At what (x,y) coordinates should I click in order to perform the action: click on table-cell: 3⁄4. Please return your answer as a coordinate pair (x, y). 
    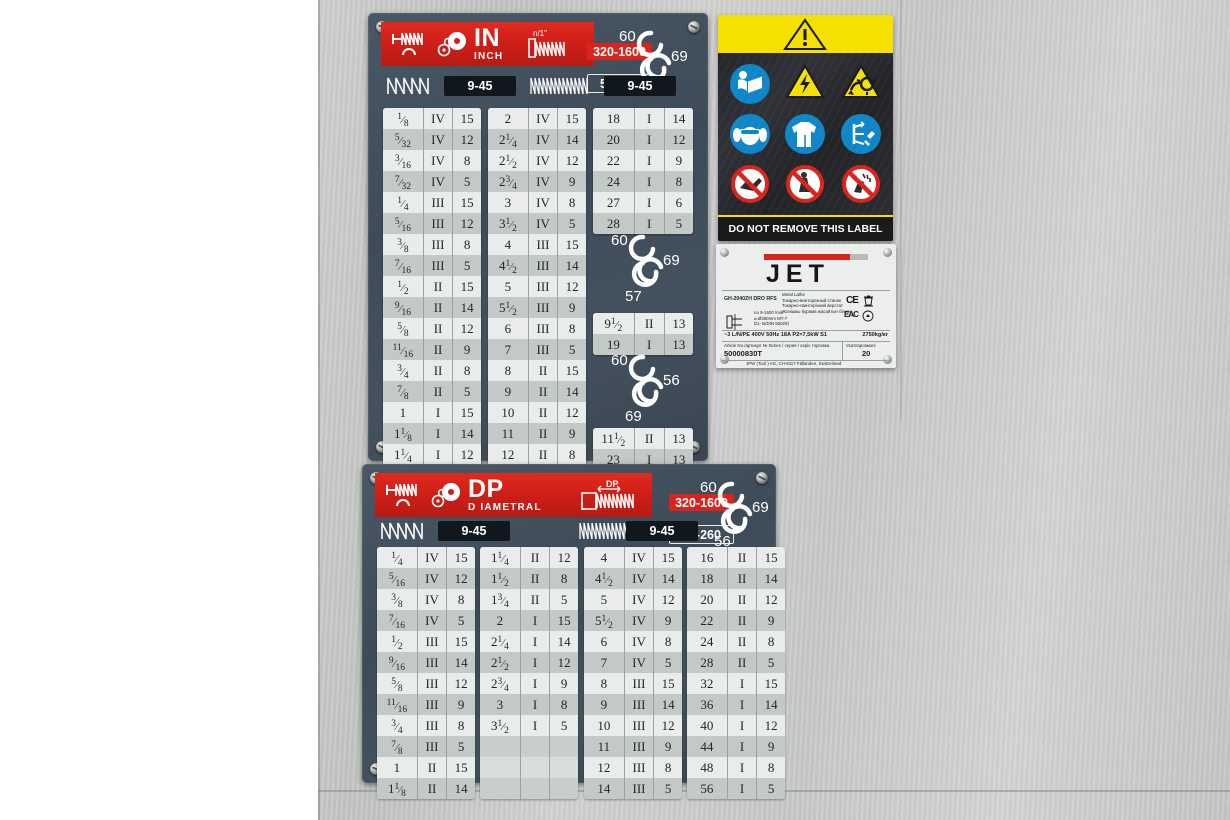
    Looking at the image, I should click on (397, 725).